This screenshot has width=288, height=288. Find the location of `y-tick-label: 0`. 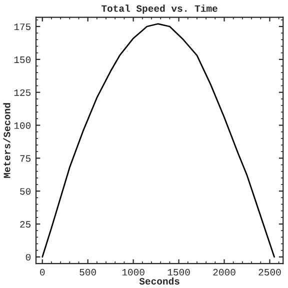

y-tick-label: 0 is located at coordinates (28, 257).